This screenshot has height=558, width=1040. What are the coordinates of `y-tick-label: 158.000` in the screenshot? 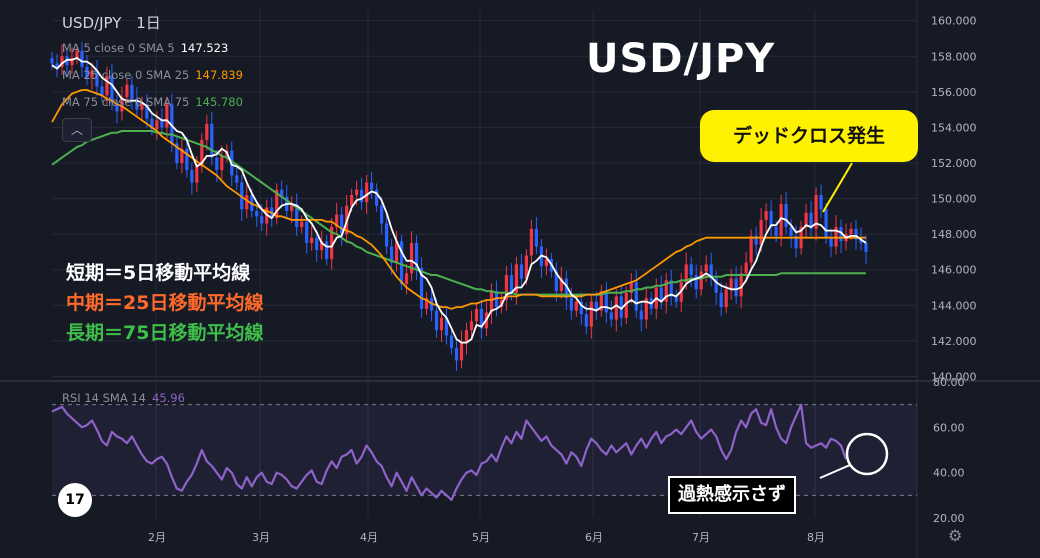 It's located at (954, 56).